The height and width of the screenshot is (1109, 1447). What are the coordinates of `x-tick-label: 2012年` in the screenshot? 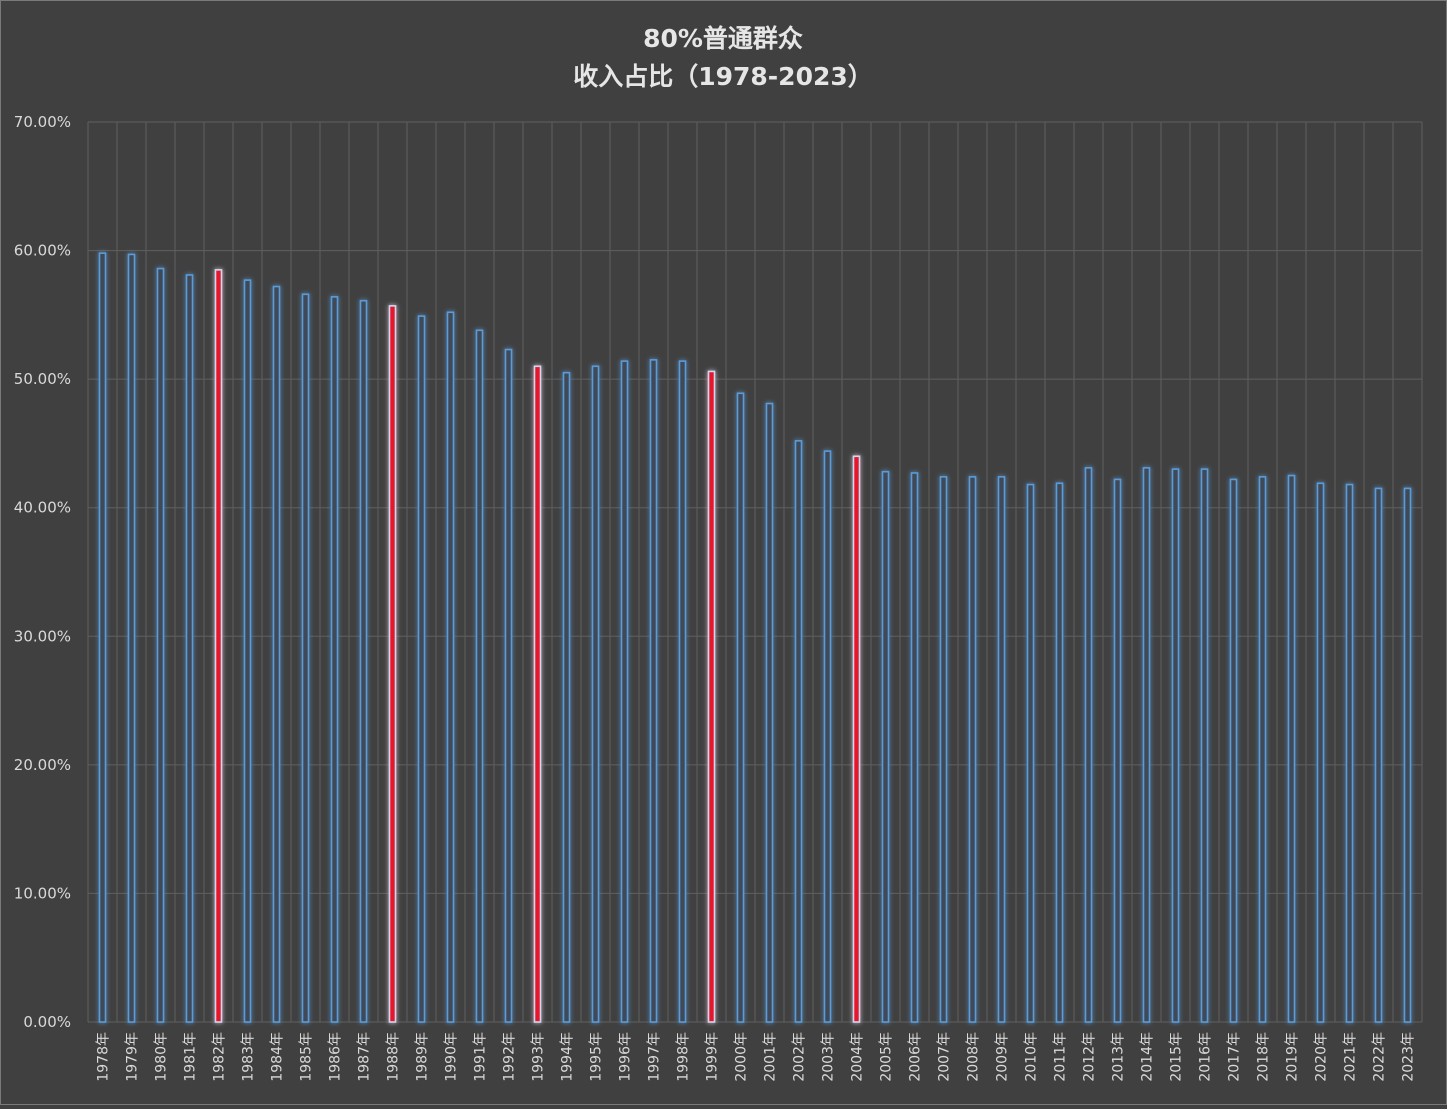 It's located at (1090, 1057).